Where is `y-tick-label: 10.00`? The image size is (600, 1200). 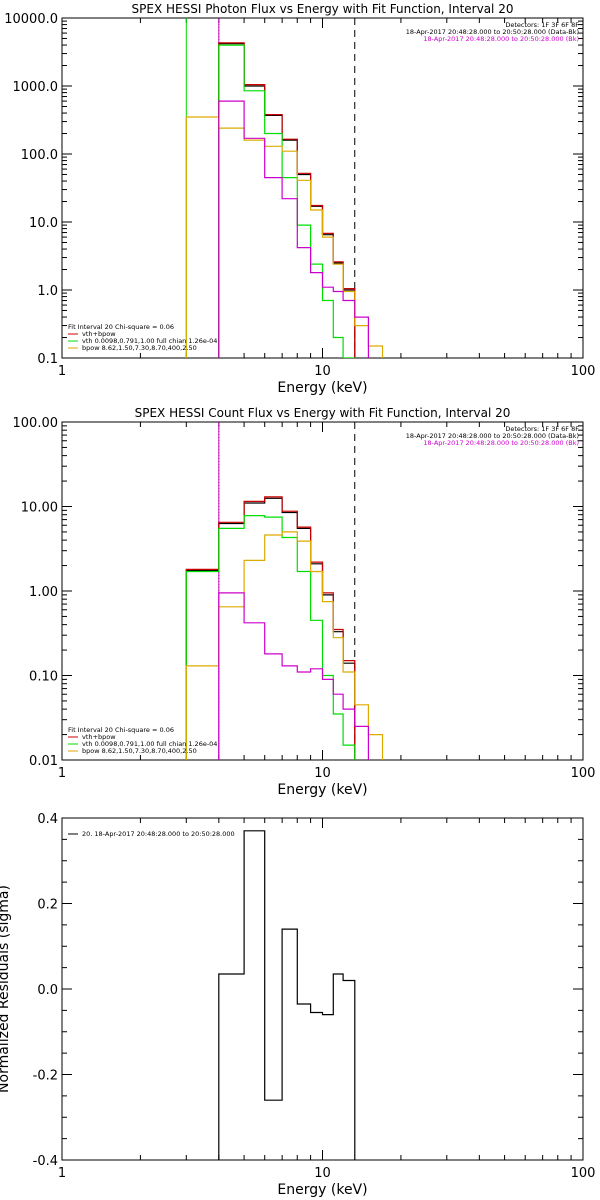 y-tick-label: 10.00 is located at coordinates (39, 508).